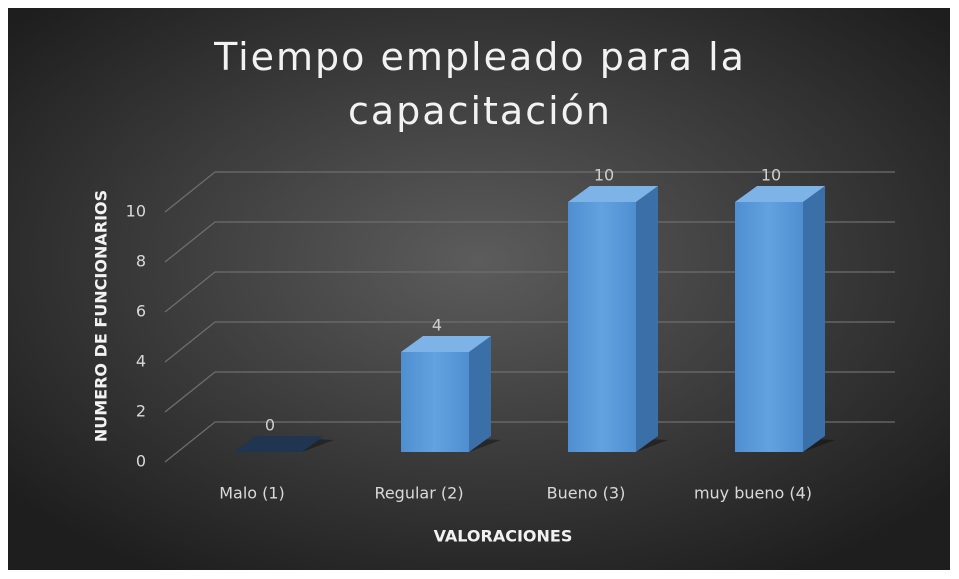 Image resolution: width=959 pixels, height=579 pixels. I want to click on chart-title: Tiempo empleado para la capacitación, so click(480, 84).